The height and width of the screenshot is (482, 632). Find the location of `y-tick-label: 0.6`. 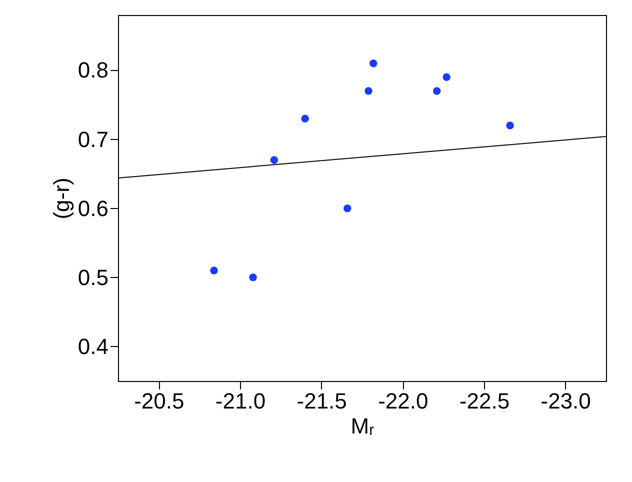

y-tick-label: 0.6 is located at coordinates (93, 208).